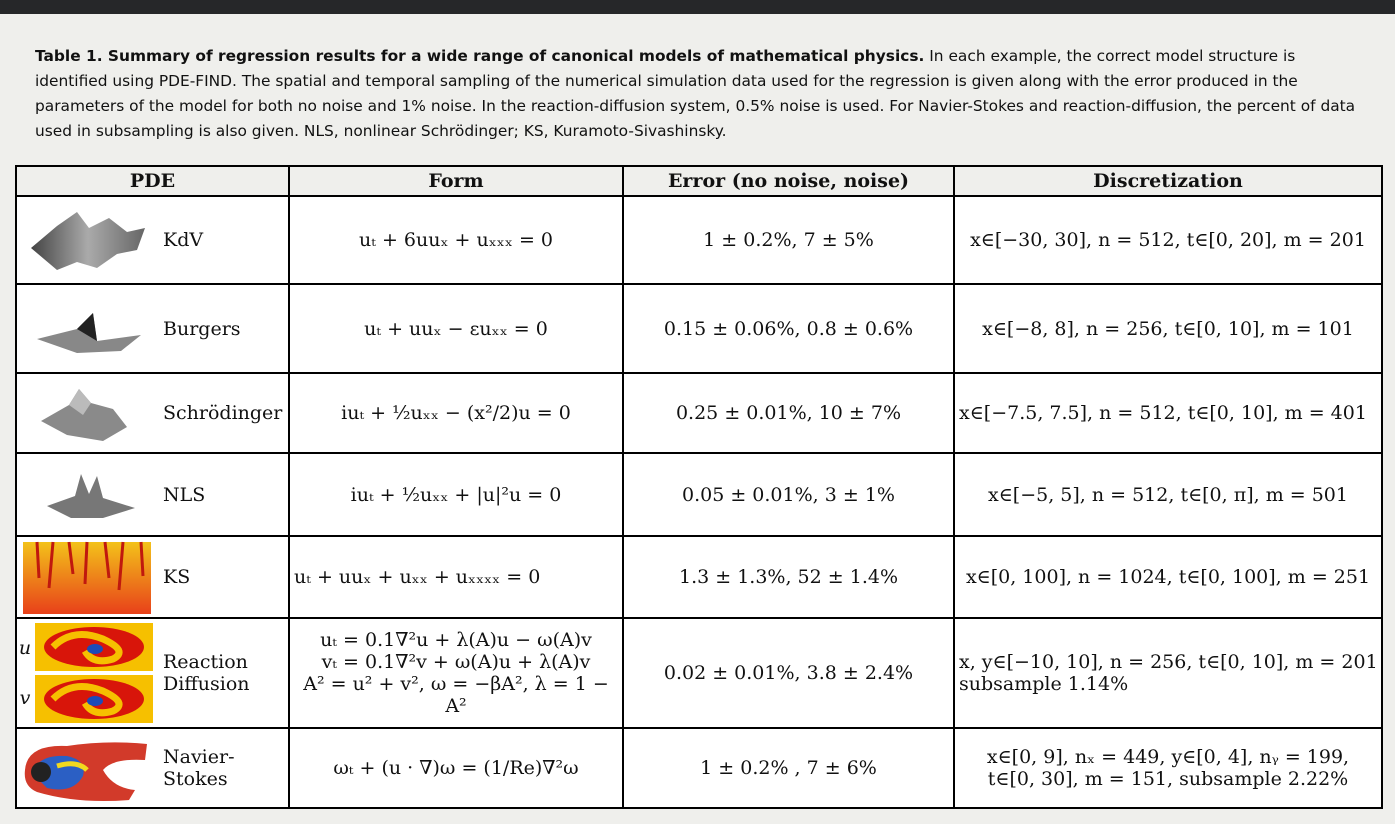  What do you see at coordinates (199, 757) in the screenshot?
I see `pde-name: Navier-` at bounding box center [199, 757].